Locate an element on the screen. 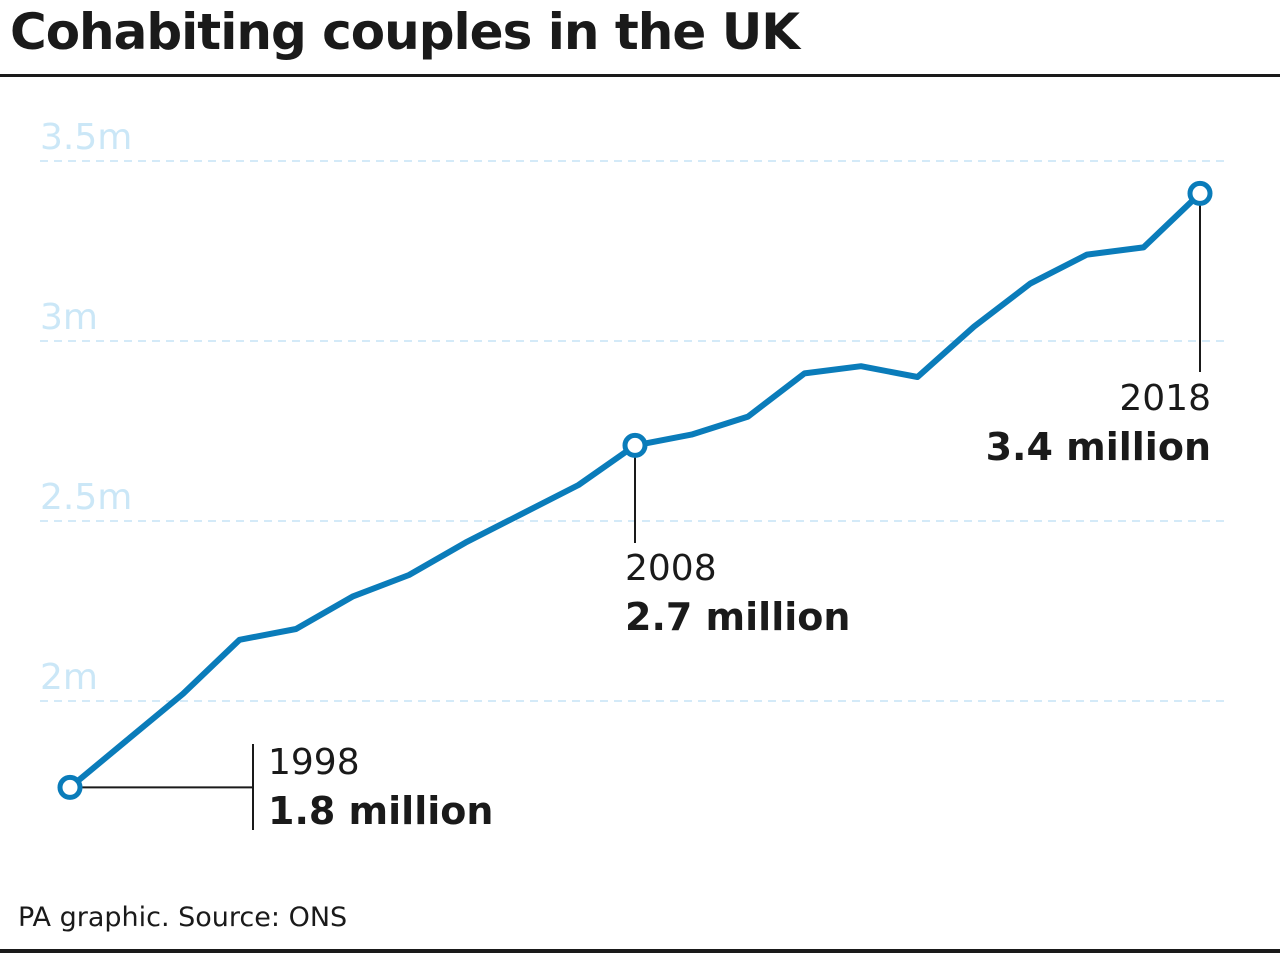 This screenshot has height=956, width=1280. y-tick-label: 3m is located at coordinates (69, 317).